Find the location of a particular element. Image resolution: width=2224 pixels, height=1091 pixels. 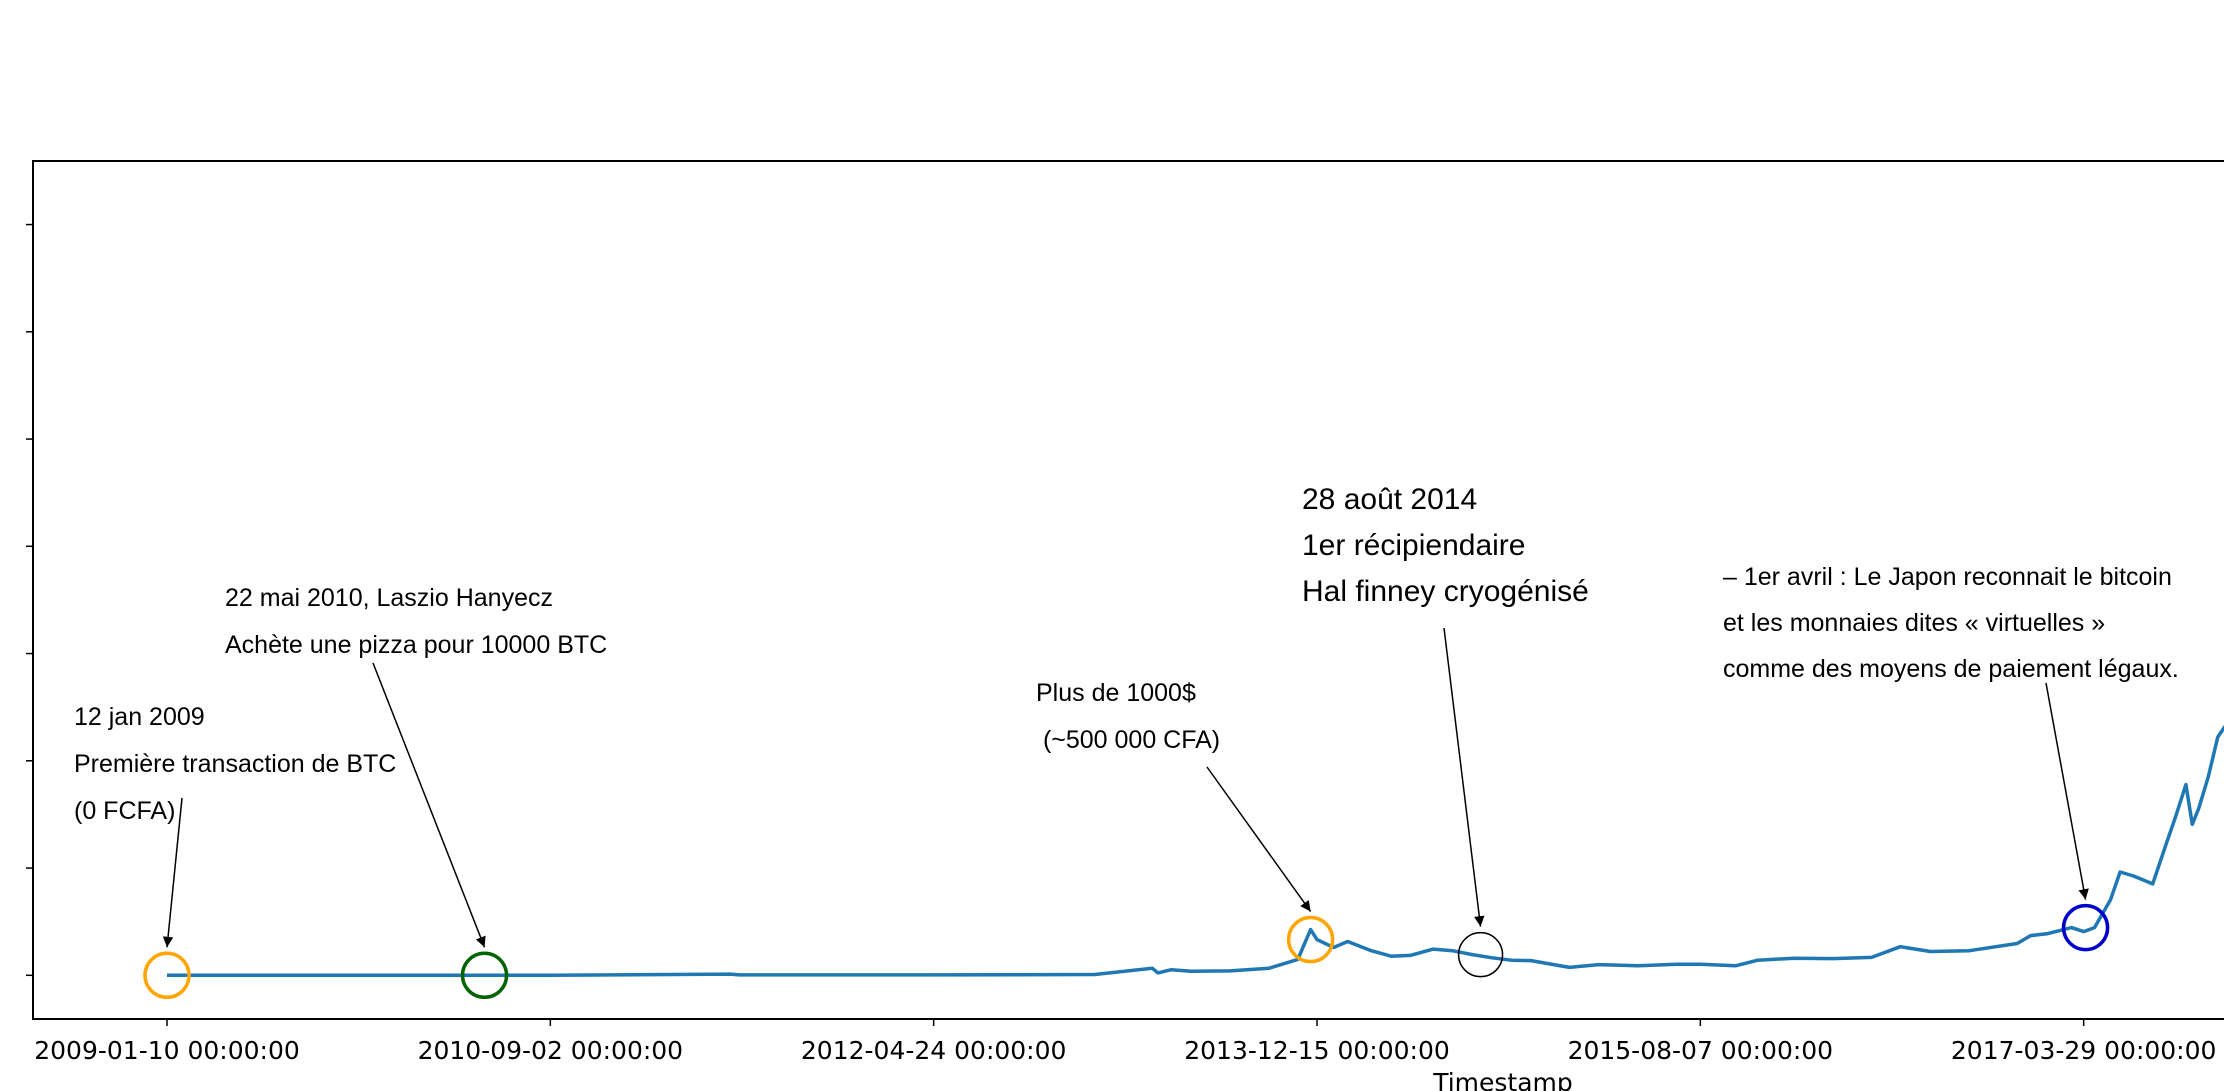

annotation-text-0-2: (0 FCFA) is located at coordinates (124, 811).